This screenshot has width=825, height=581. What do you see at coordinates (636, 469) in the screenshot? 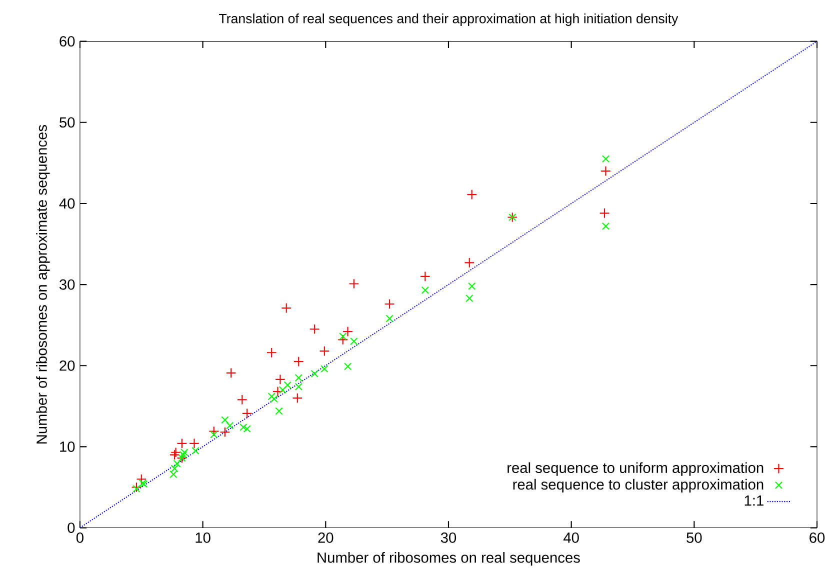
I see `legend-label: real sequence to uniform approximation` at bounding box center [636, 469].